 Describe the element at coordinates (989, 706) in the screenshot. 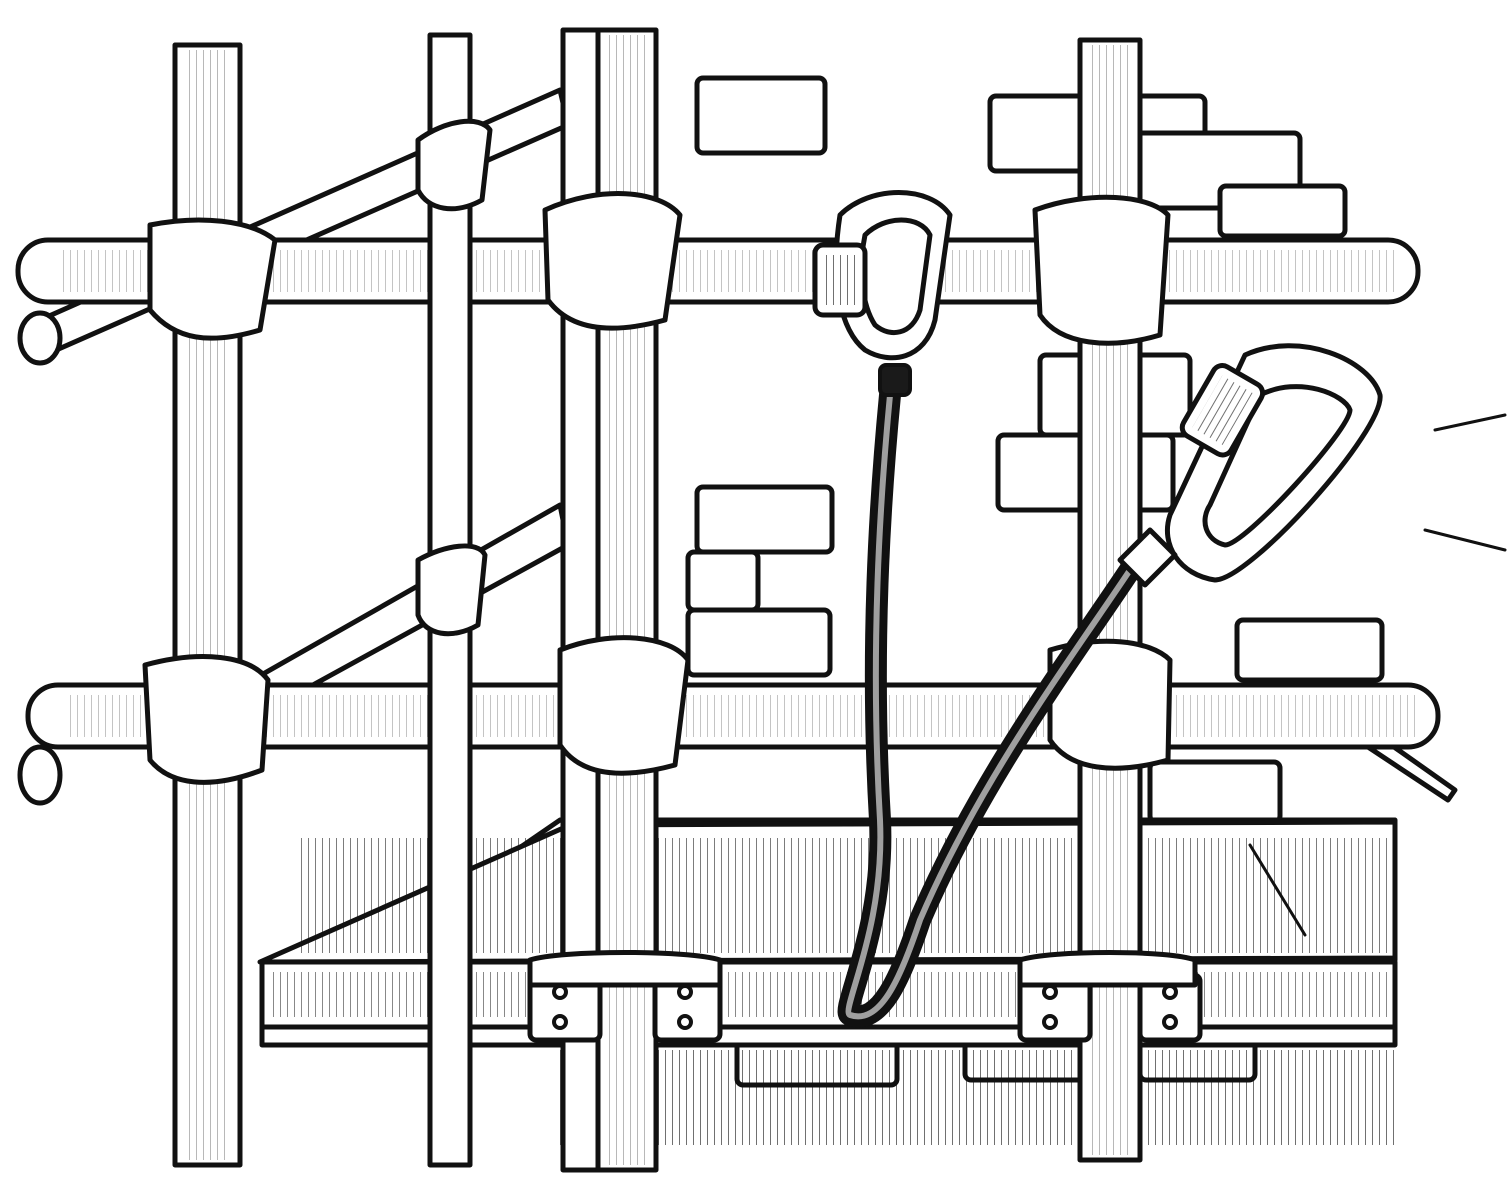

I see `lanyard` at that location.